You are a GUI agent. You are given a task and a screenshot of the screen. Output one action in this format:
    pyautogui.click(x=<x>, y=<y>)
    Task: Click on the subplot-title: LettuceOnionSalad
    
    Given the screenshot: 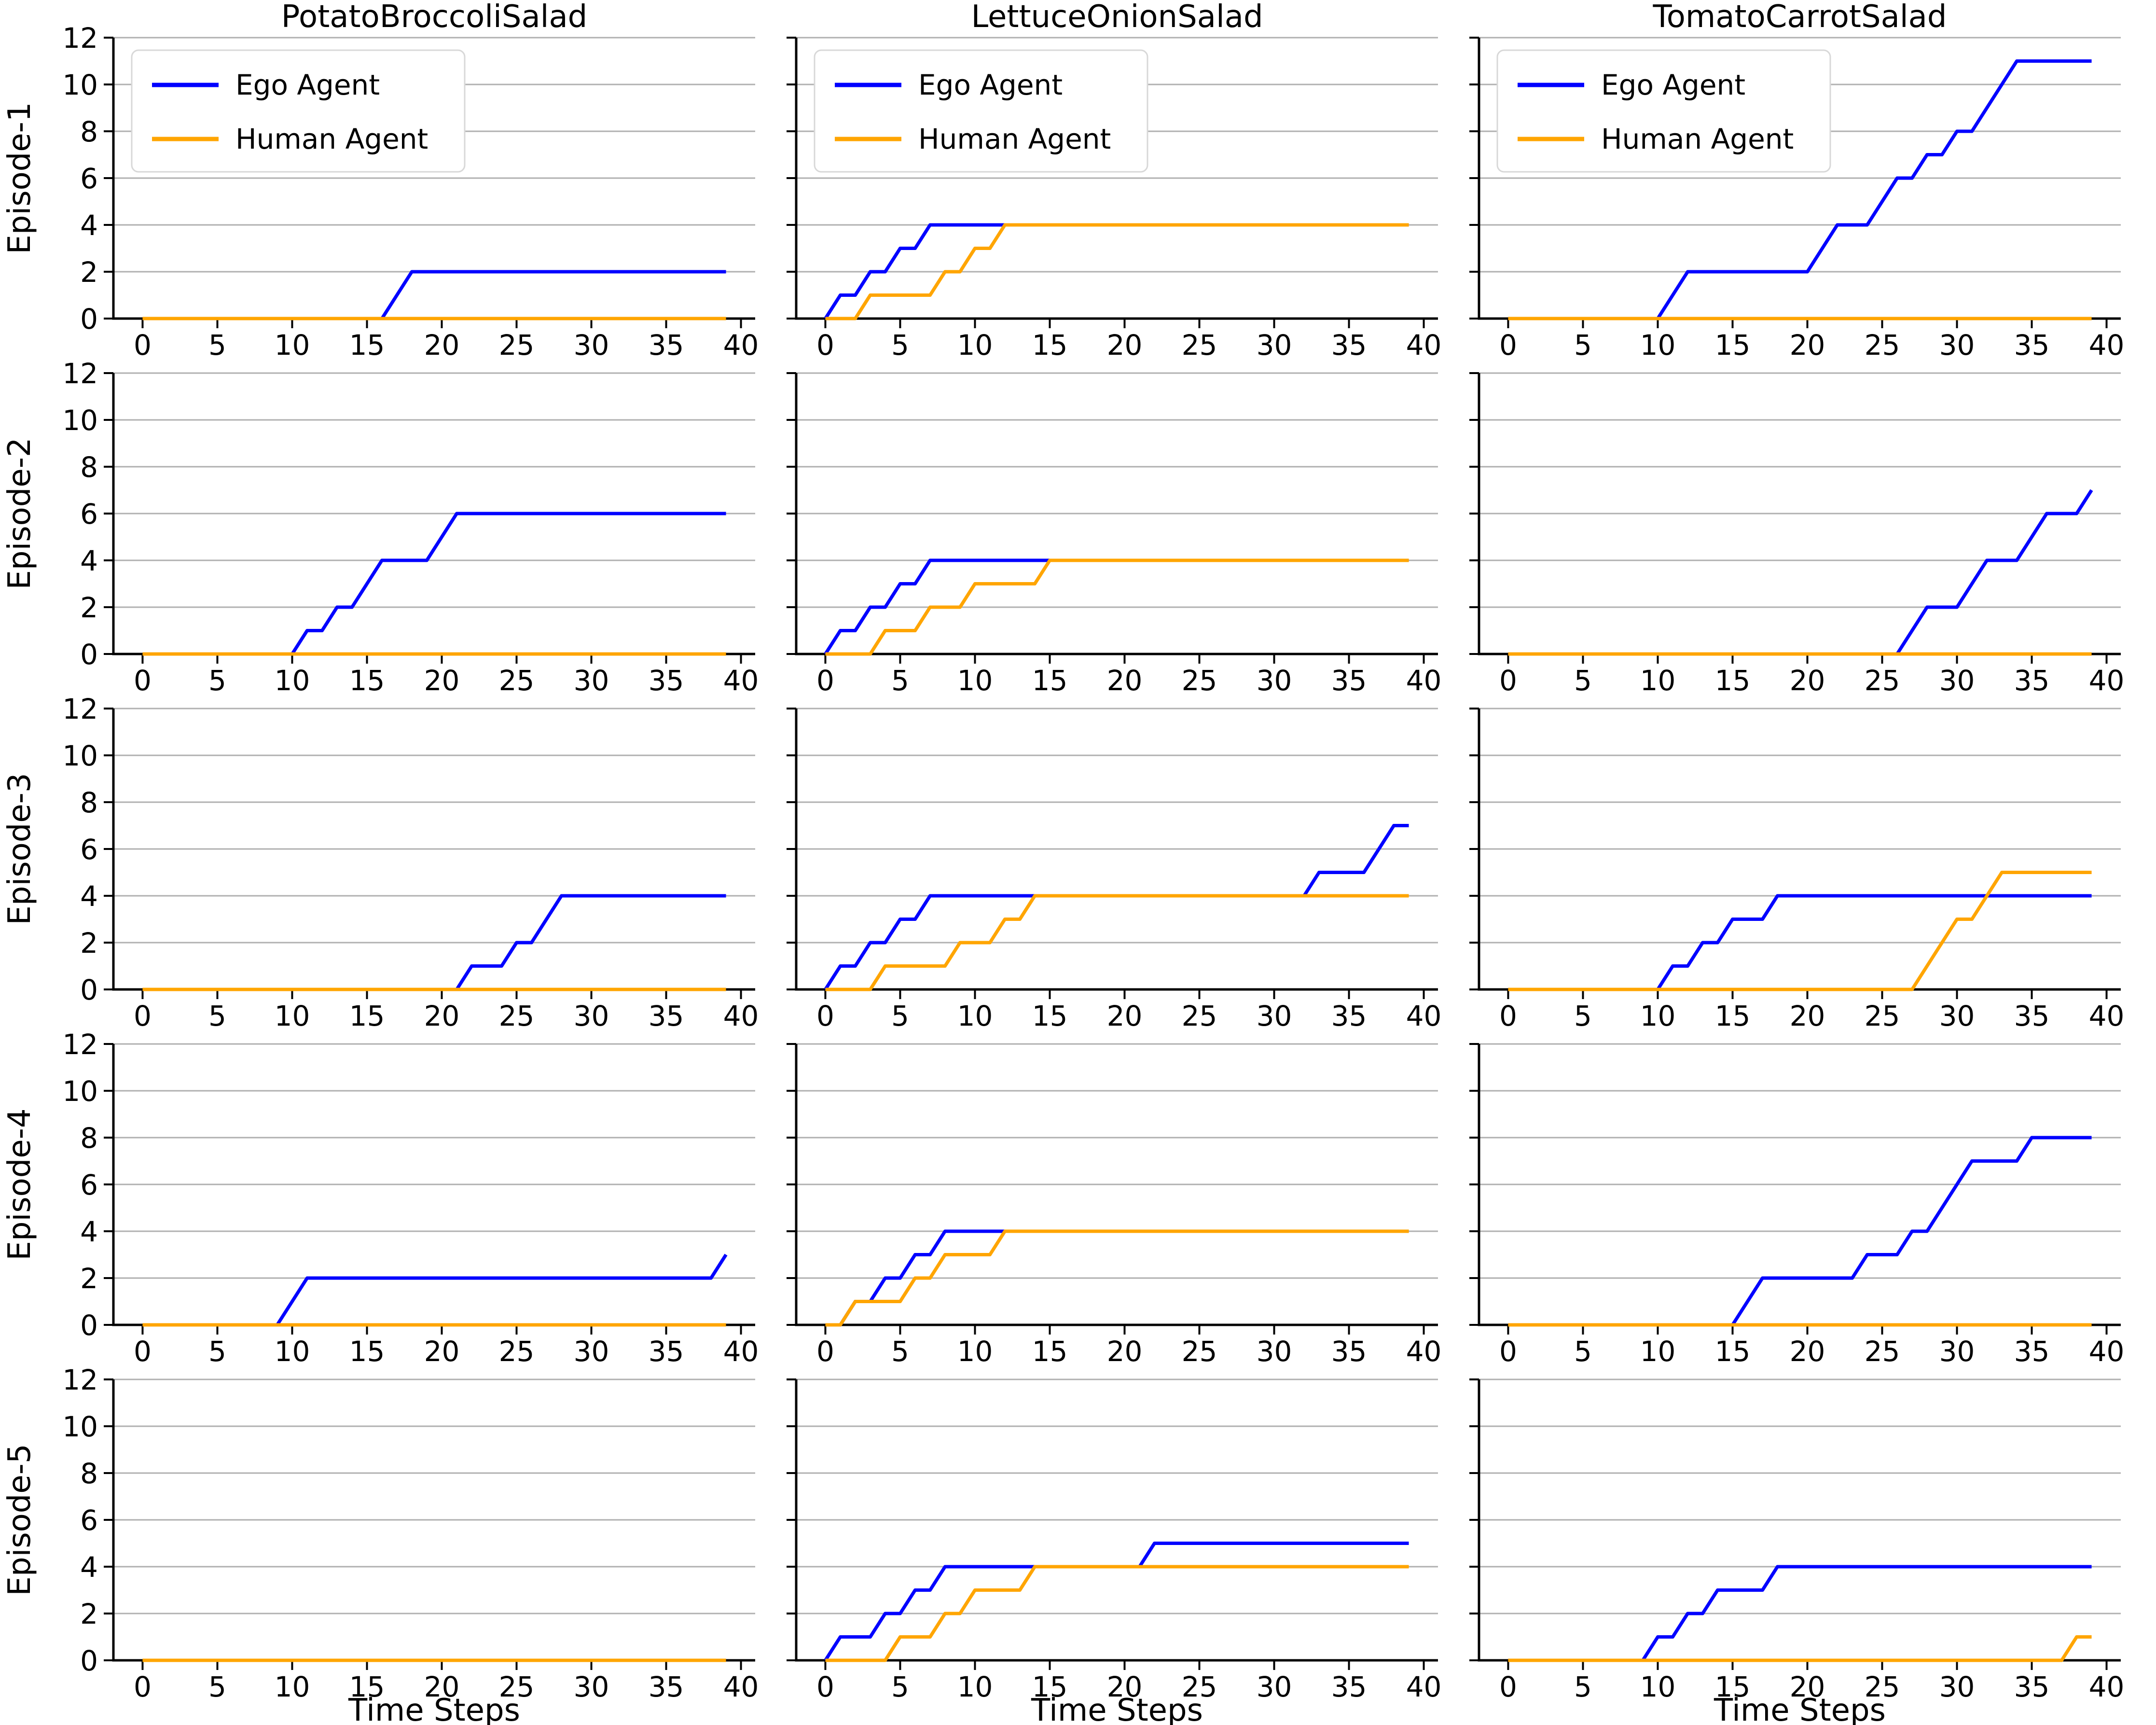 What is the action you would take?
    pyautogui.click(x=1117, y=17)
    